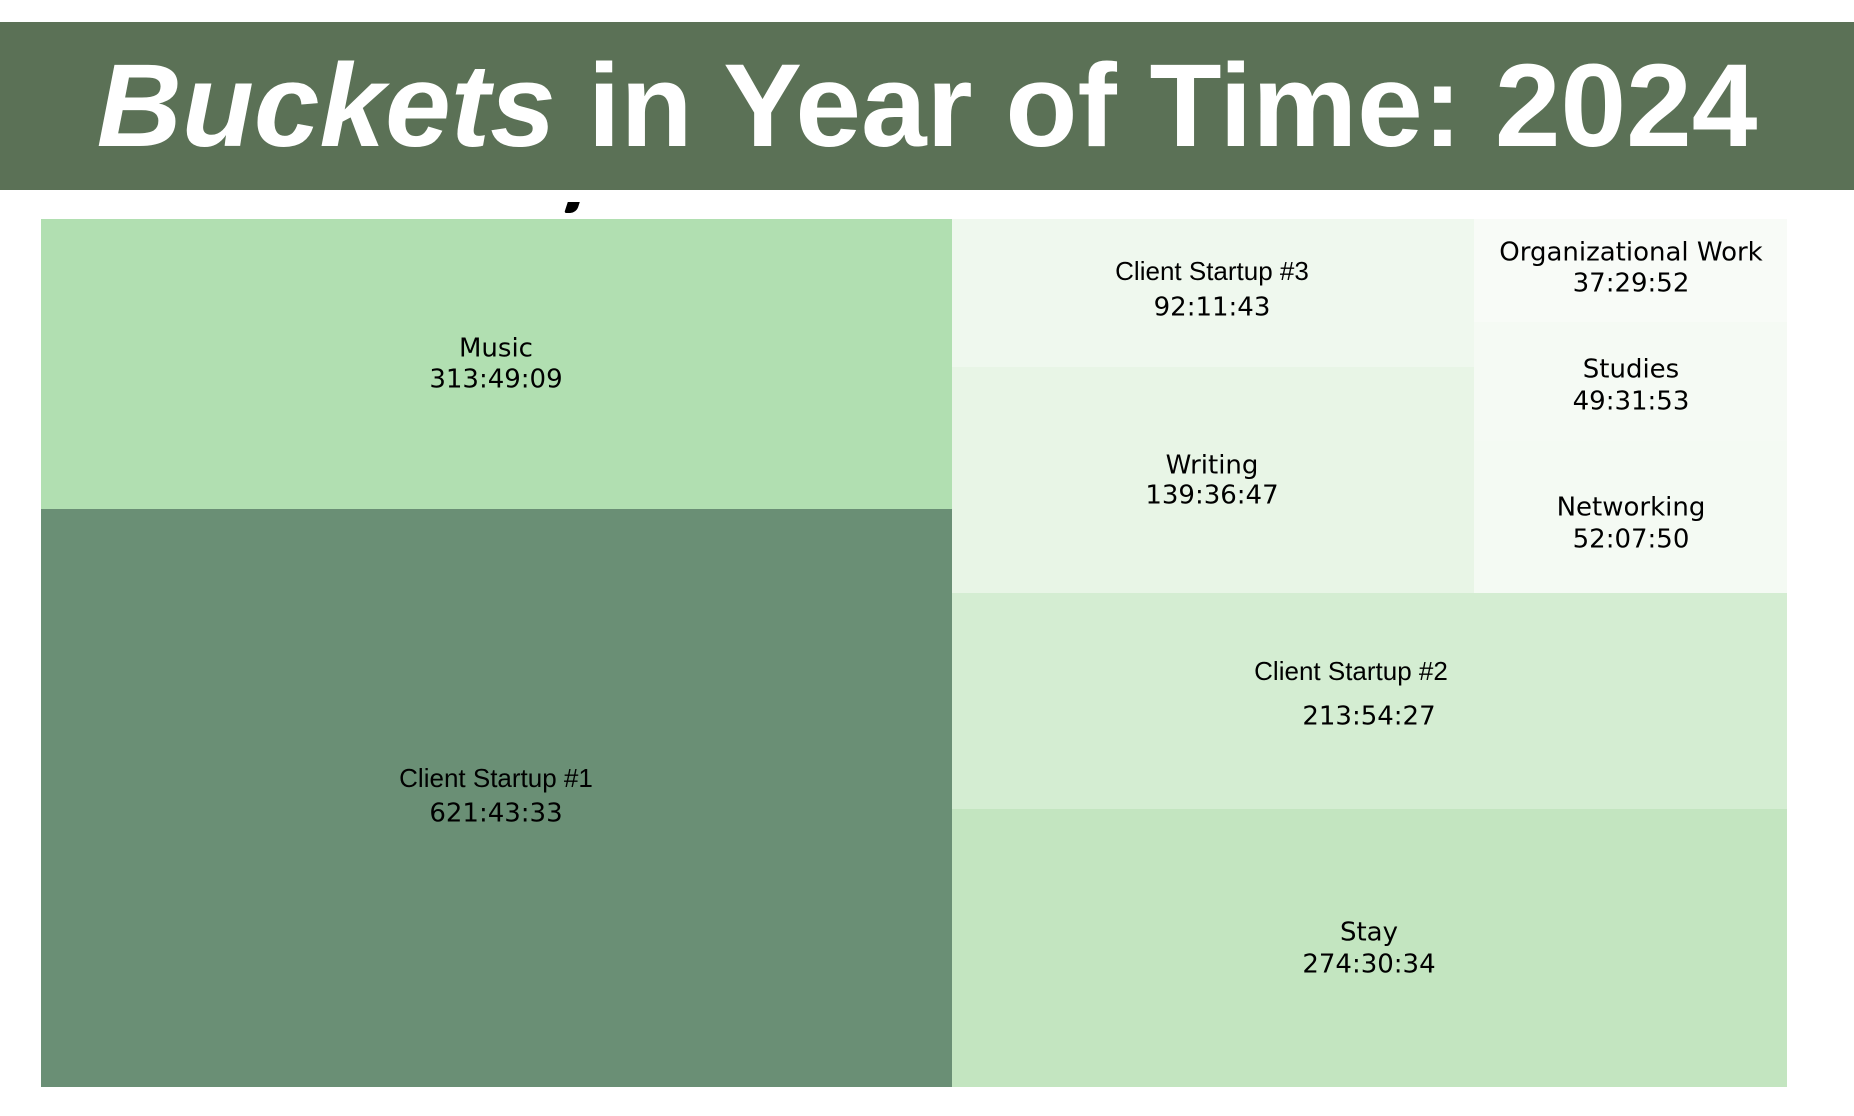 This screenshot has height=1116, width=1854. What do you see at coordinates (1631, 540) in the screenshot?
I see `tile-value-networking: 52:07:50` at bounding box center [1631, 540].